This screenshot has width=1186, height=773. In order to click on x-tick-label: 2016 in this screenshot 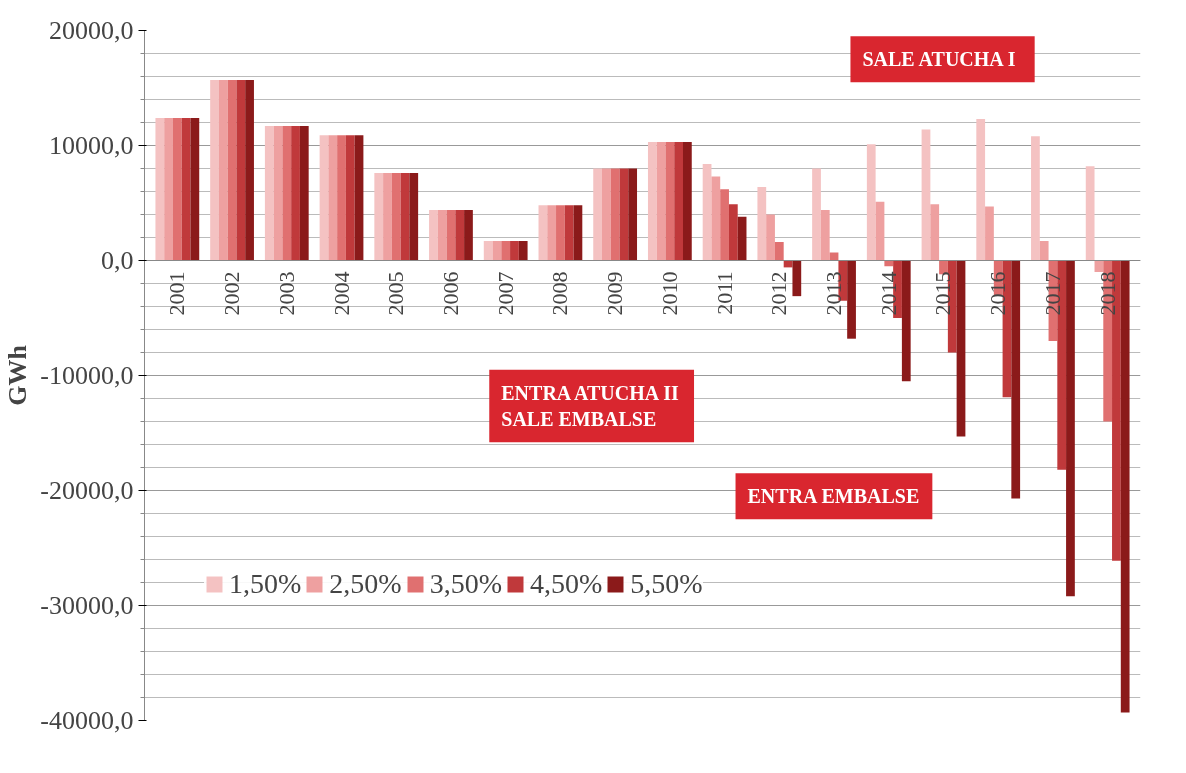, I will do `click(998, 293)`.